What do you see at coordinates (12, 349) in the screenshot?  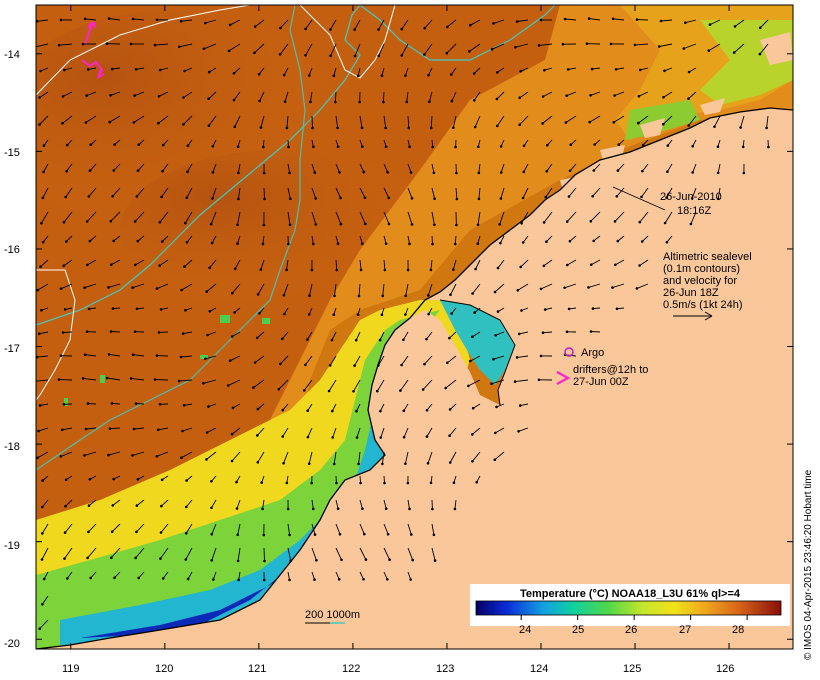 I see `latitude-axis: -14 -15 -16 -17 -18 -19 -20` at bounding box center [12, 349].